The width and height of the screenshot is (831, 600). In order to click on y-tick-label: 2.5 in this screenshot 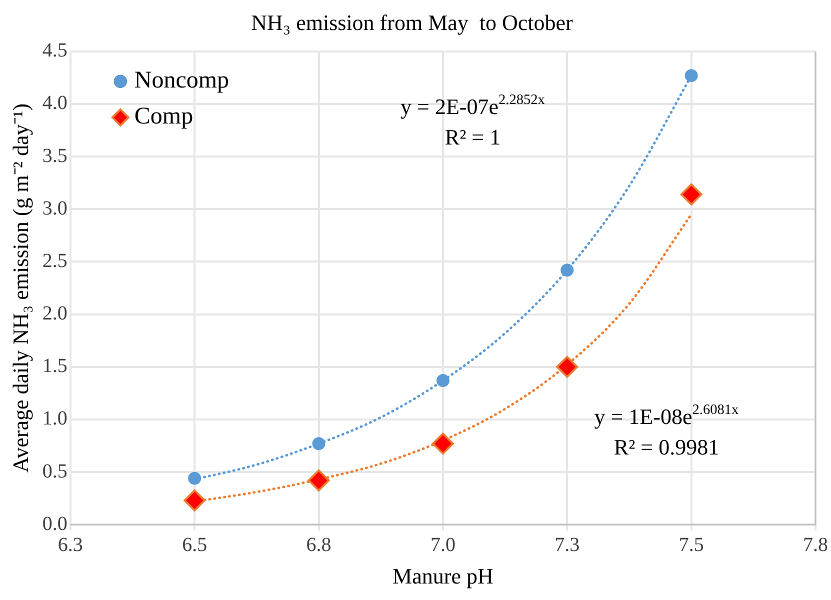, I will do `click(55, 261)`.